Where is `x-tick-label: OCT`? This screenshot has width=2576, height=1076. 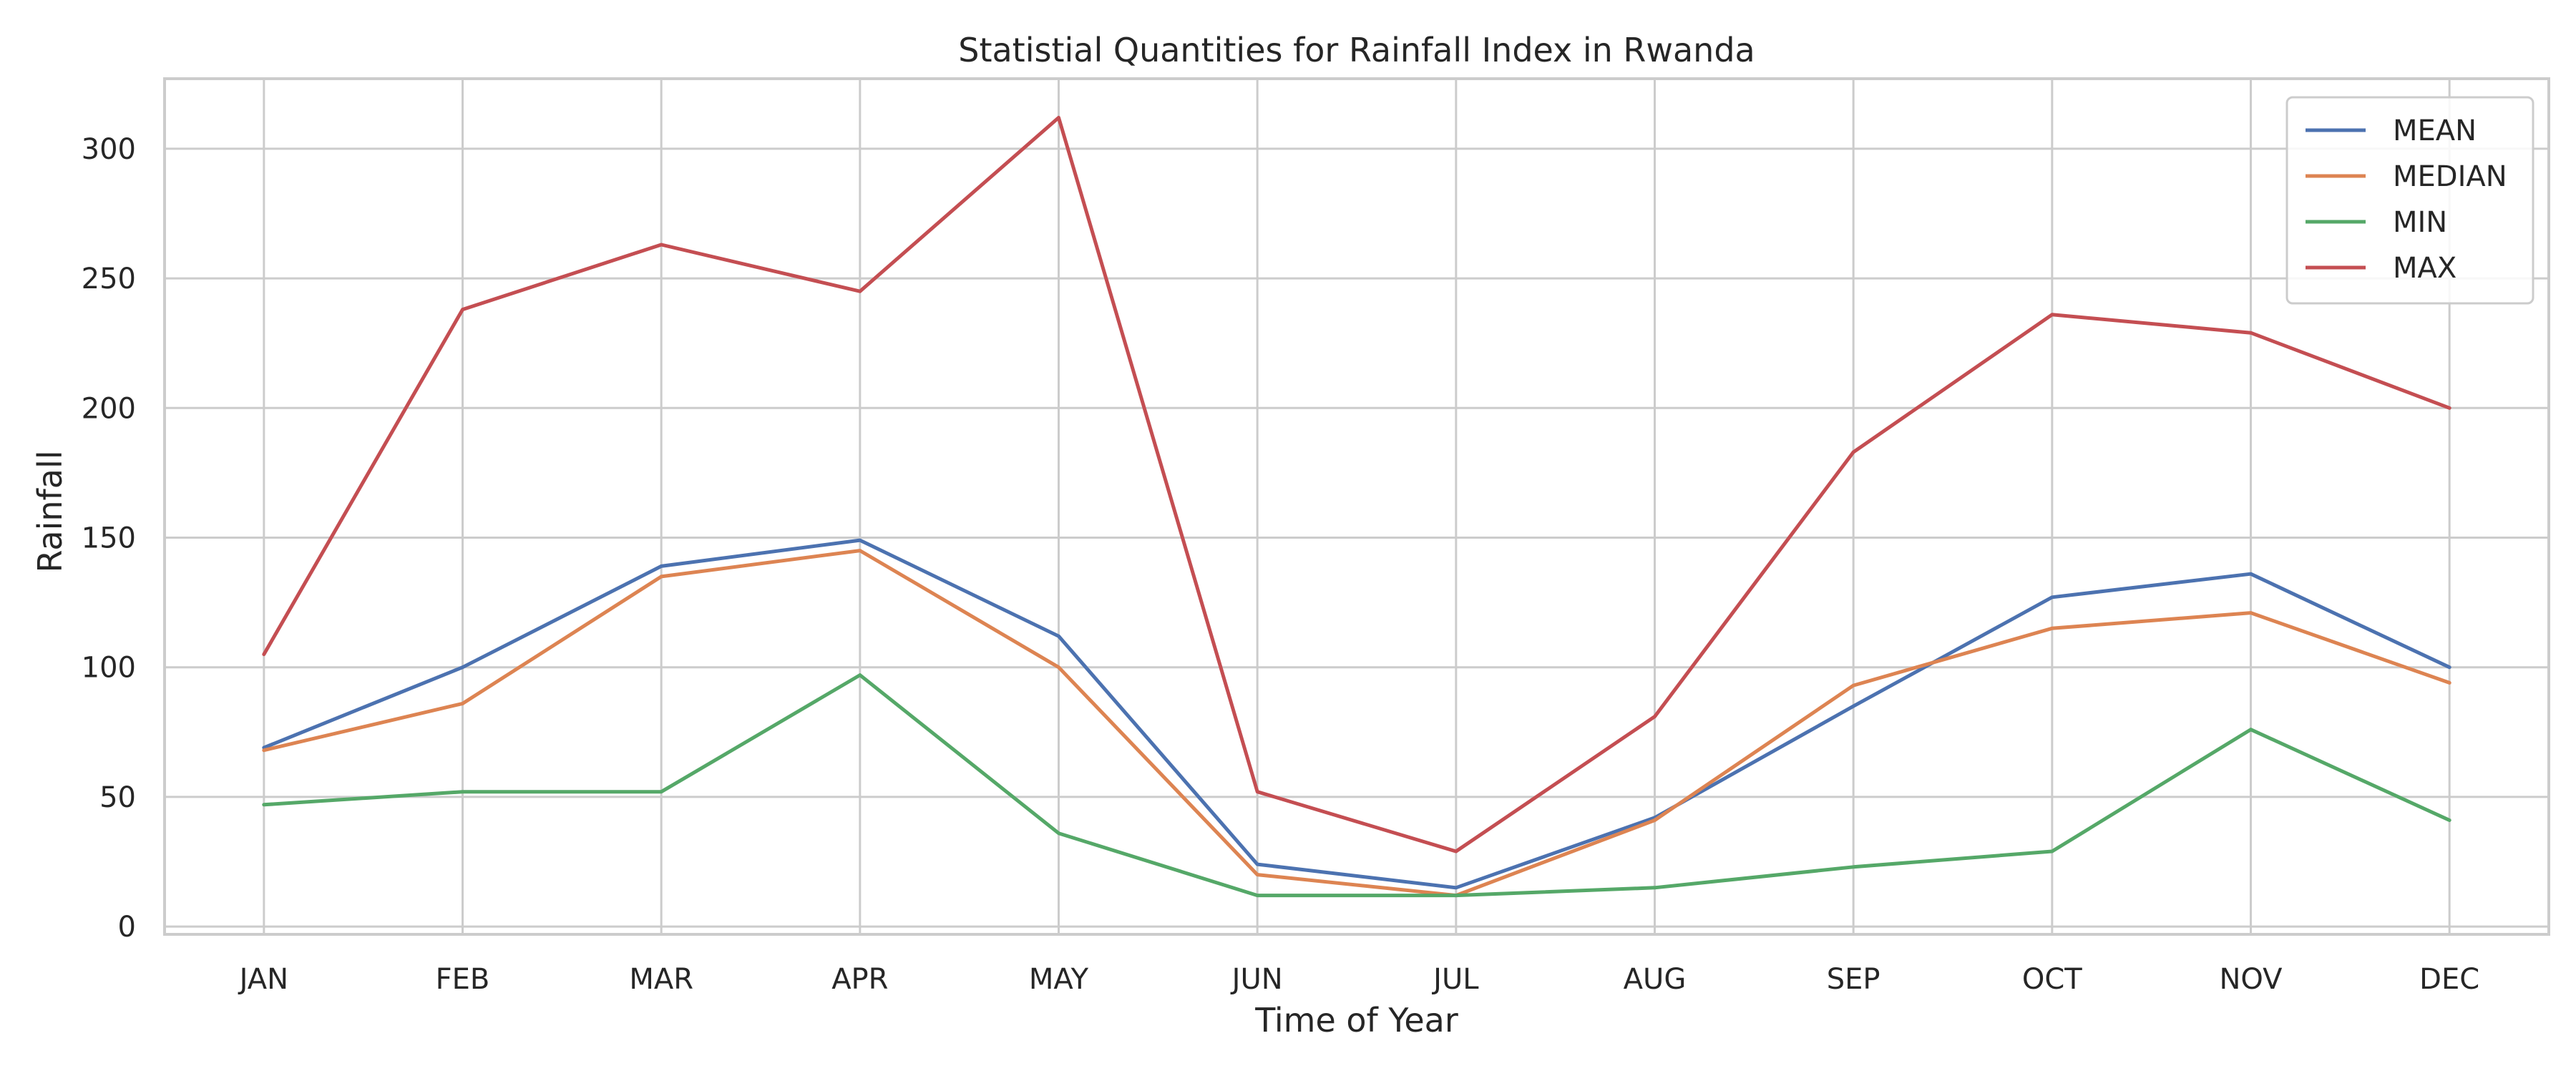 x-tick-label: OCT is located at coordinates (2052, 980).